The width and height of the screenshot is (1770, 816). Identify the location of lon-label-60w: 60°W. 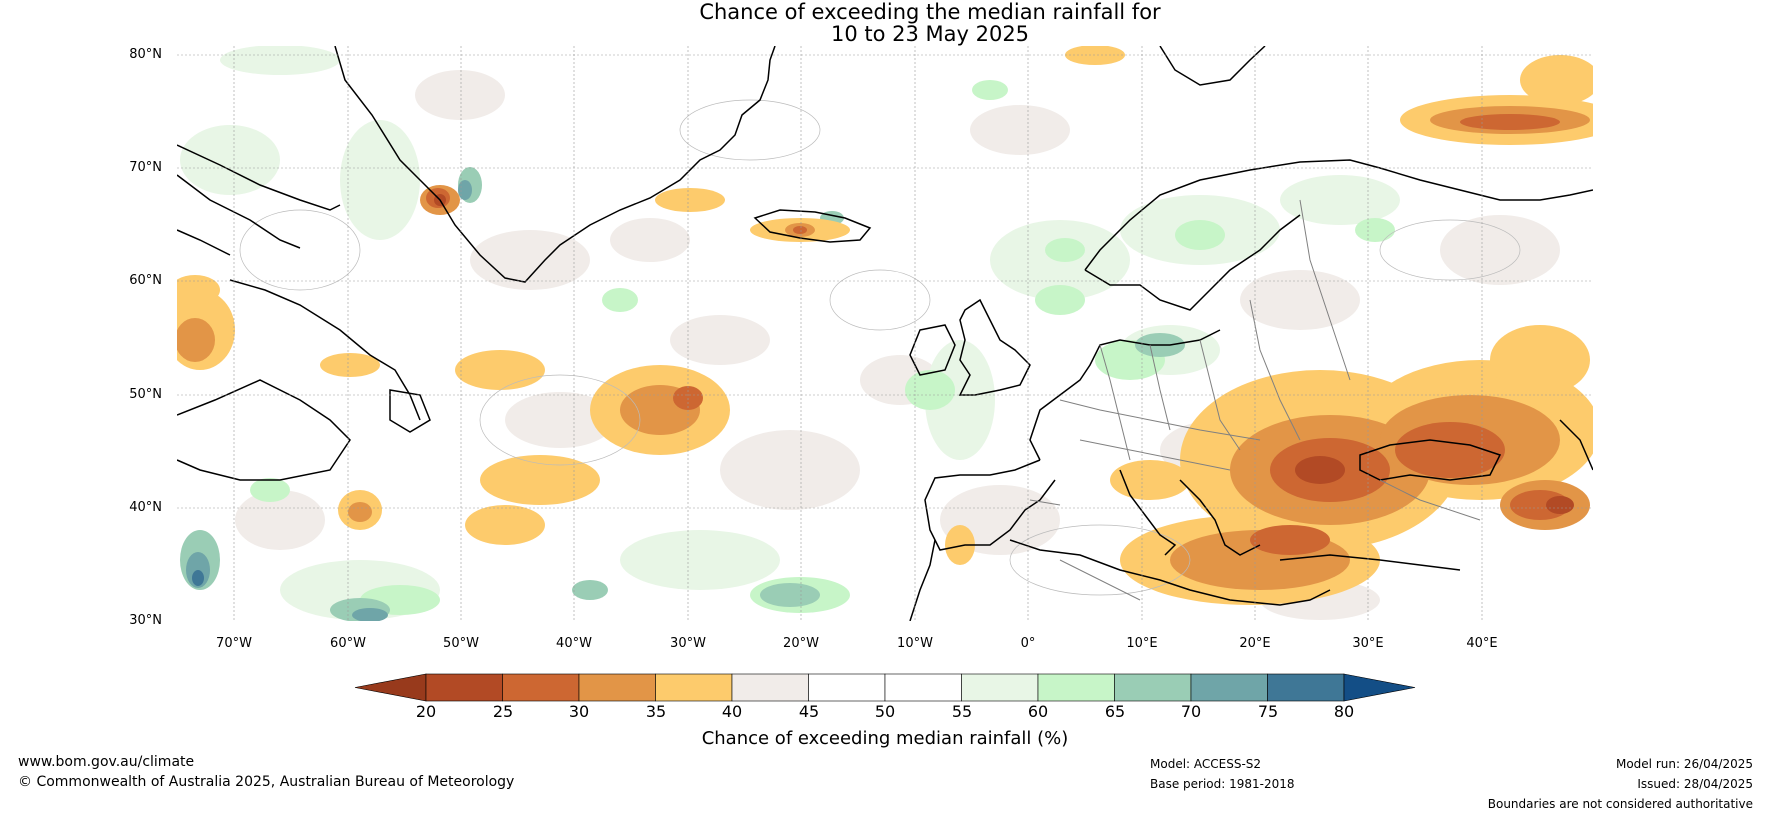
(348, 643).